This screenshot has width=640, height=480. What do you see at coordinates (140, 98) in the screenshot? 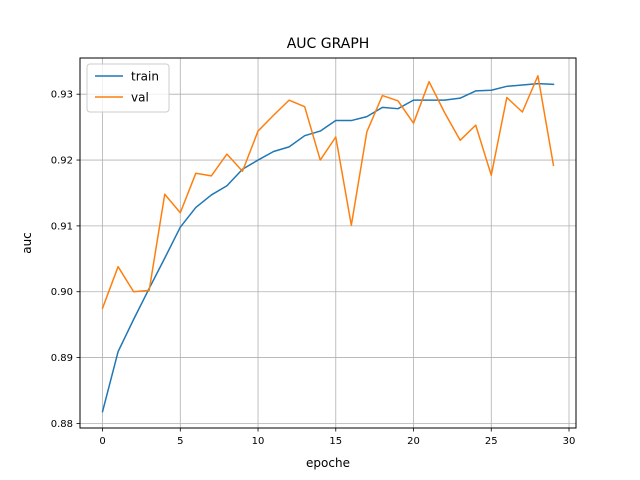
I see `legend-label-val: val` at bounding box center [140, 98].